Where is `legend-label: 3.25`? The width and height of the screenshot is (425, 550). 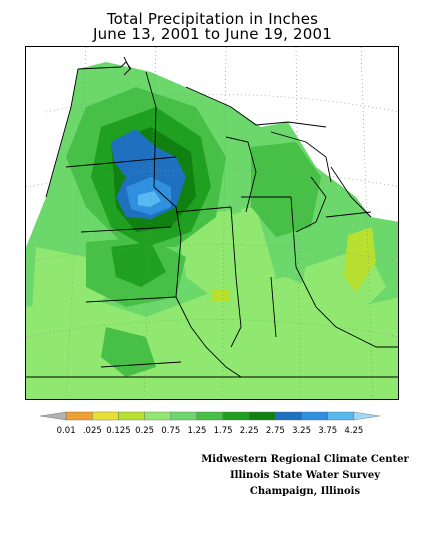
legend-label: 3.25 is located at coordinates (301, 431).